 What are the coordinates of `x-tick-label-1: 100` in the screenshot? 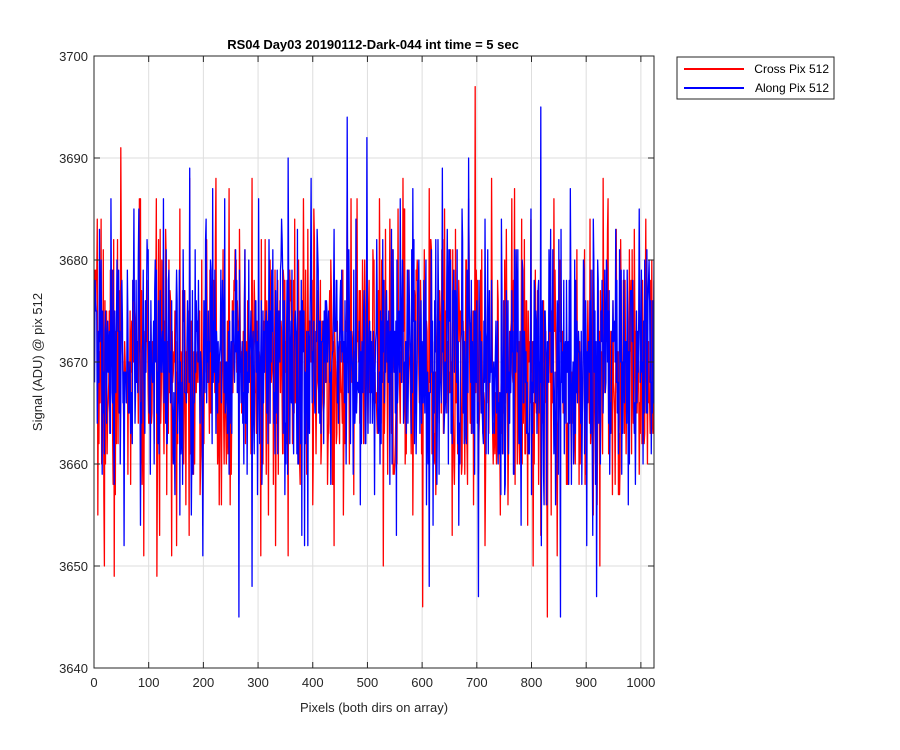 It's located at (149, 682).